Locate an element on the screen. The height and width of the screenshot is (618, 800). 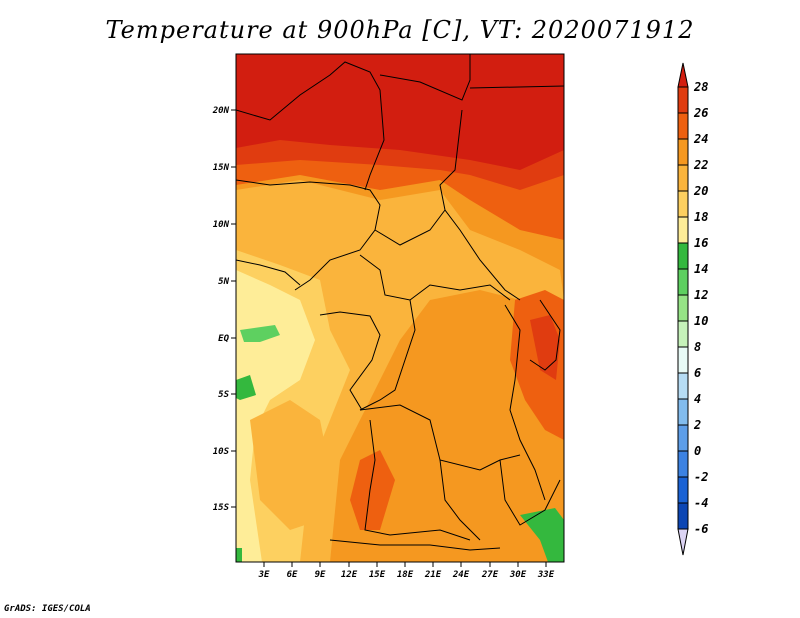
colorbar-label: -2 is located at coordinates (701, 477).